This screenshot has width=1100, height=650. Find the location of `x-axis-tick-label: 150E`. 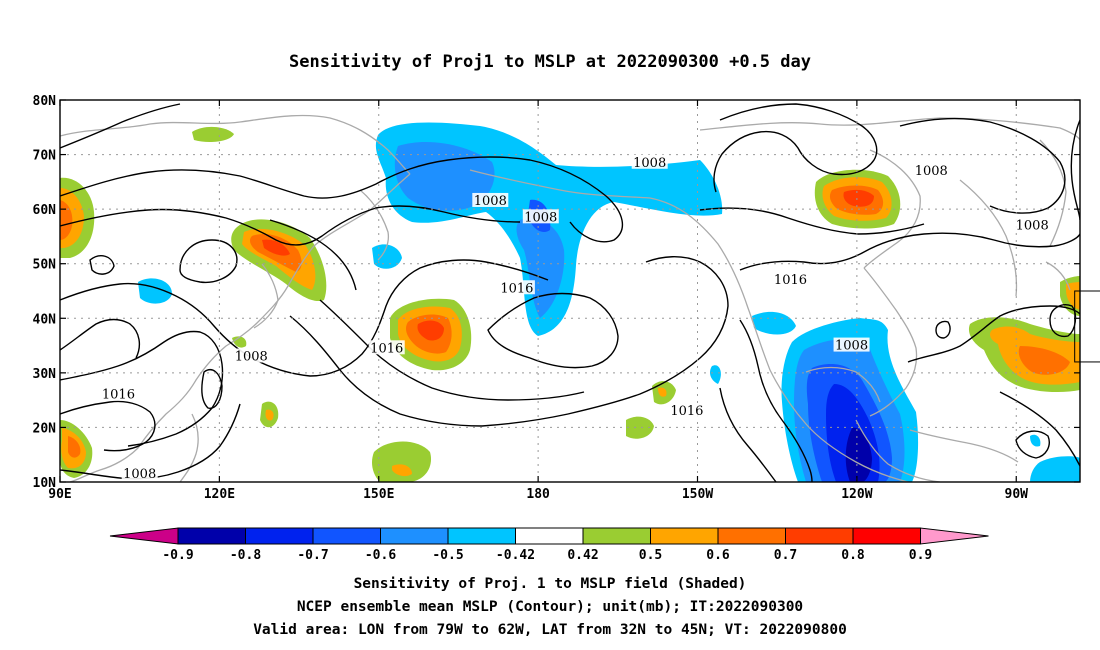

x-axis-tick-label: 150E is located at coordinates (378, 494).